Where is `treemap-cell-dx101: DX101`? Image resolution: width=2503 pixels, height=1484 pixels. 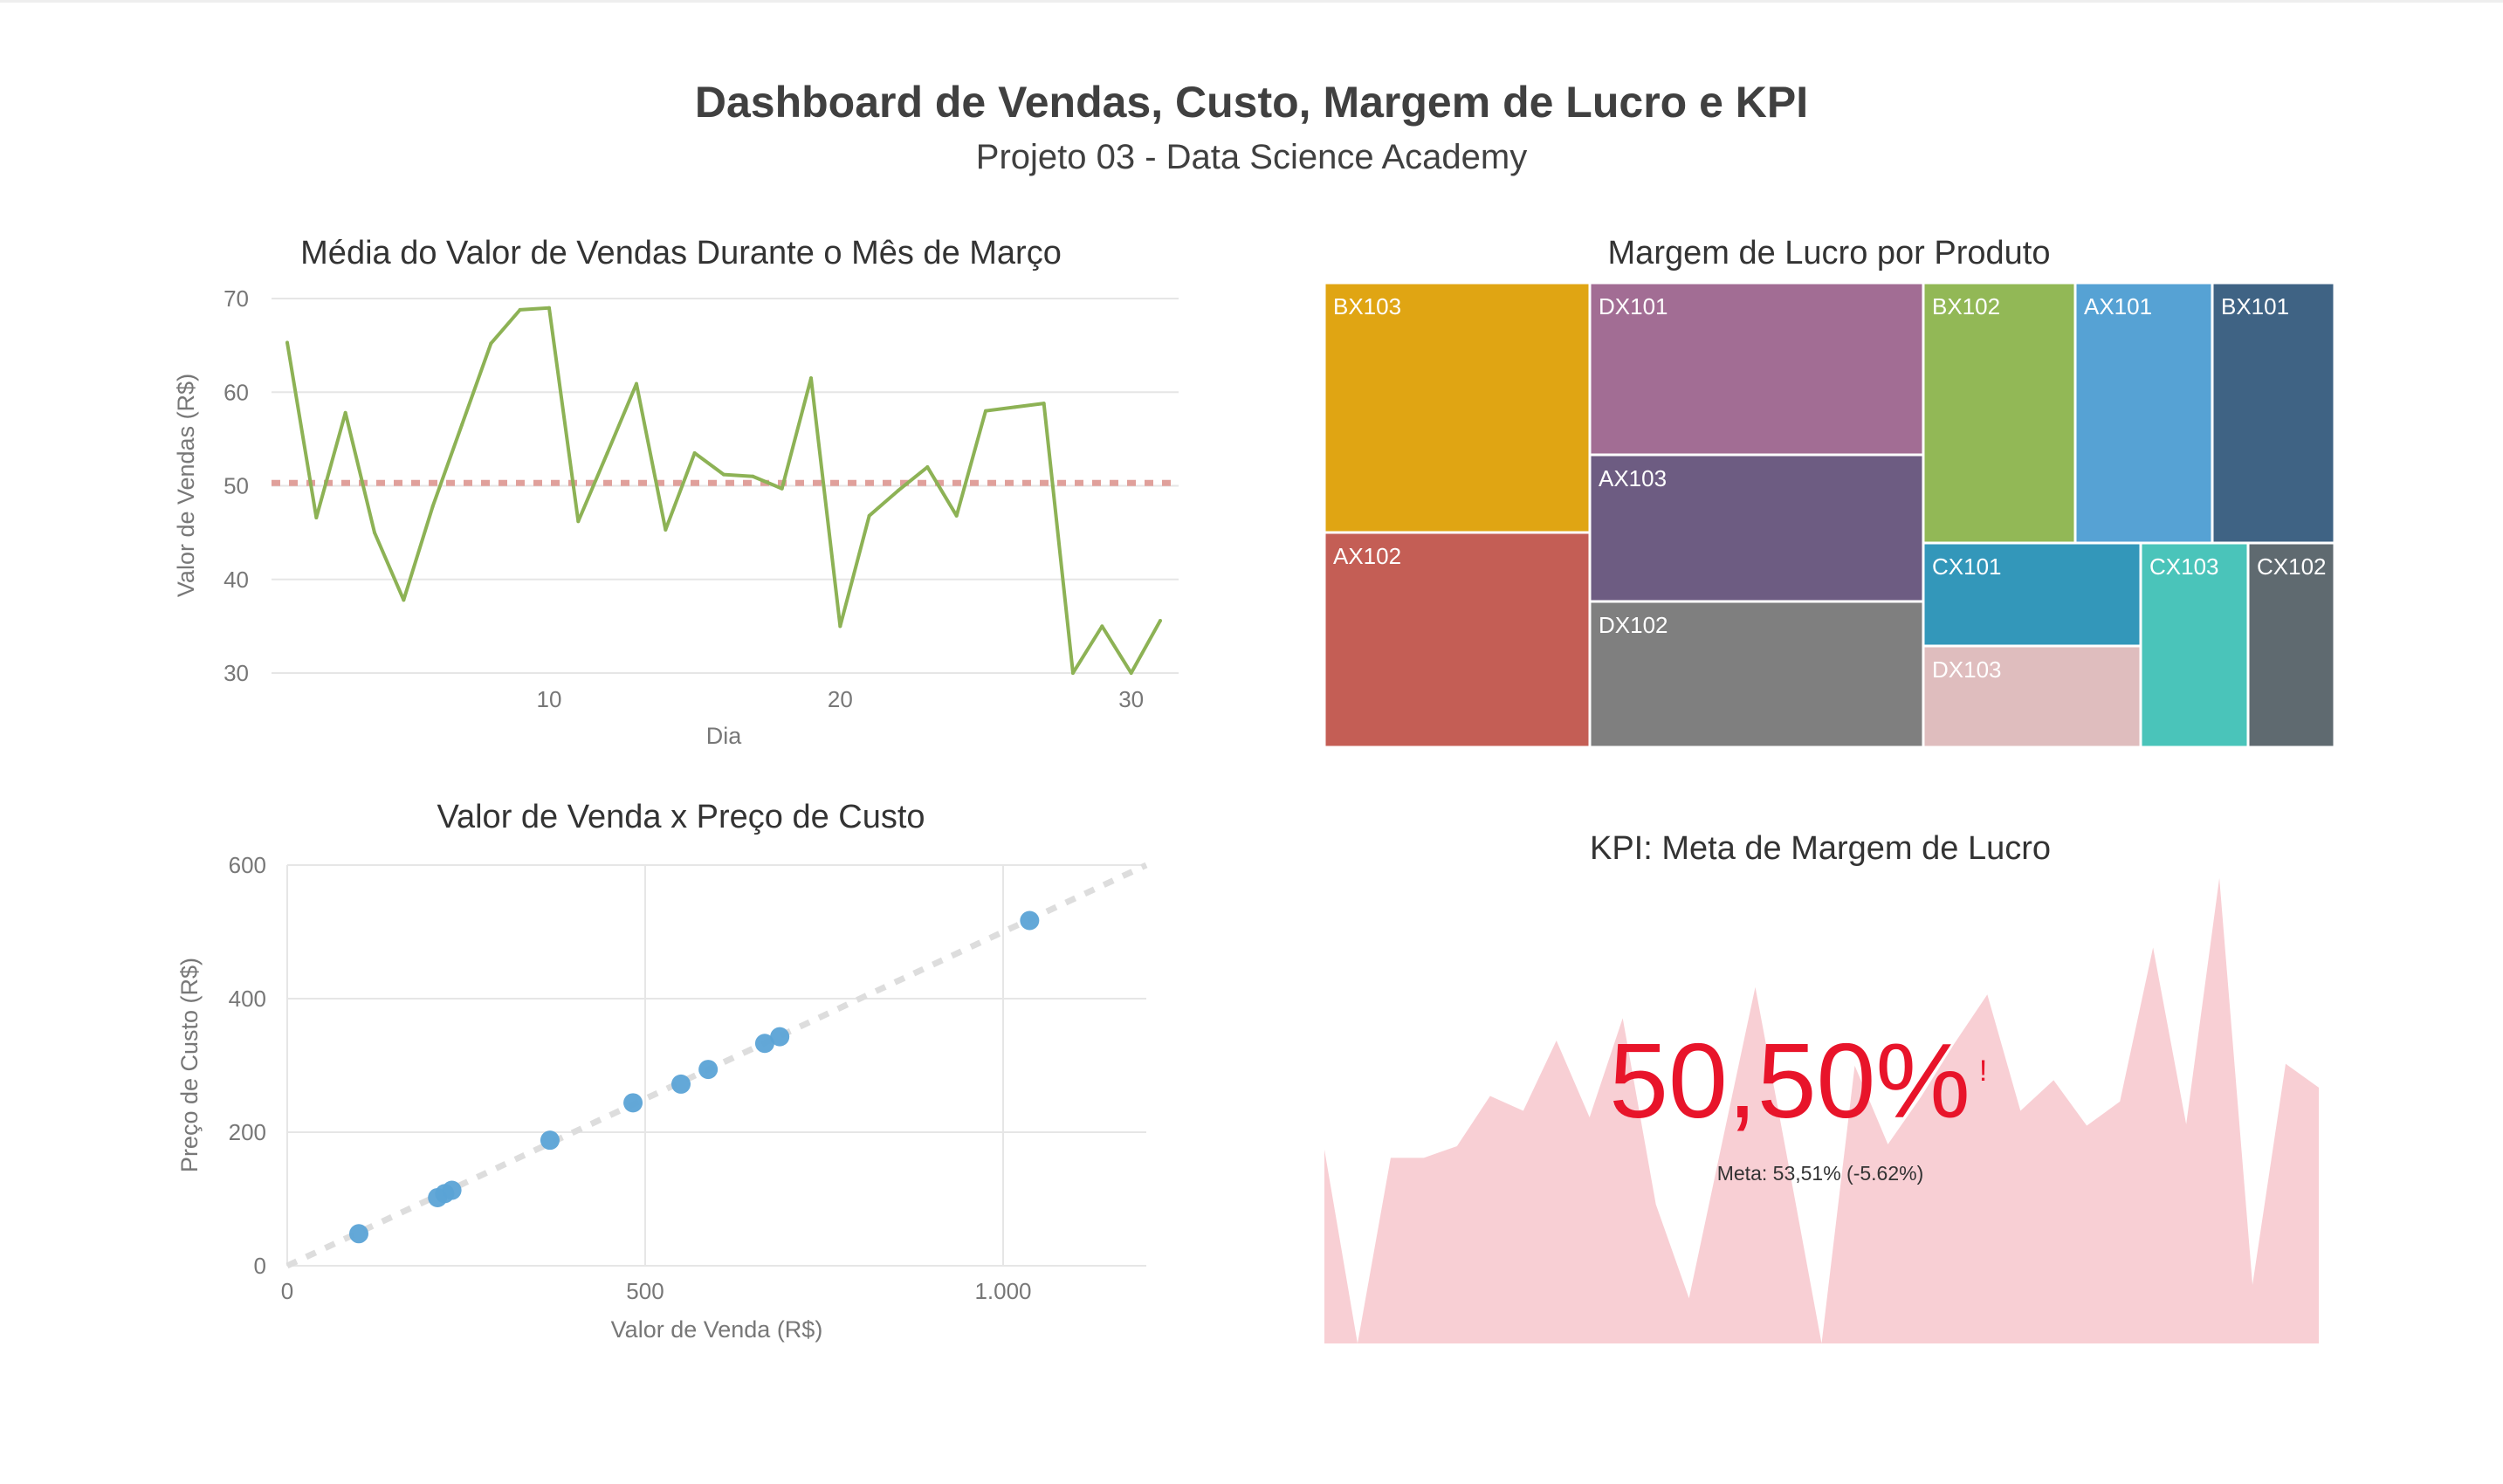
treemap-cell-dx101: DX101 is located at coordinates (1756, 369).